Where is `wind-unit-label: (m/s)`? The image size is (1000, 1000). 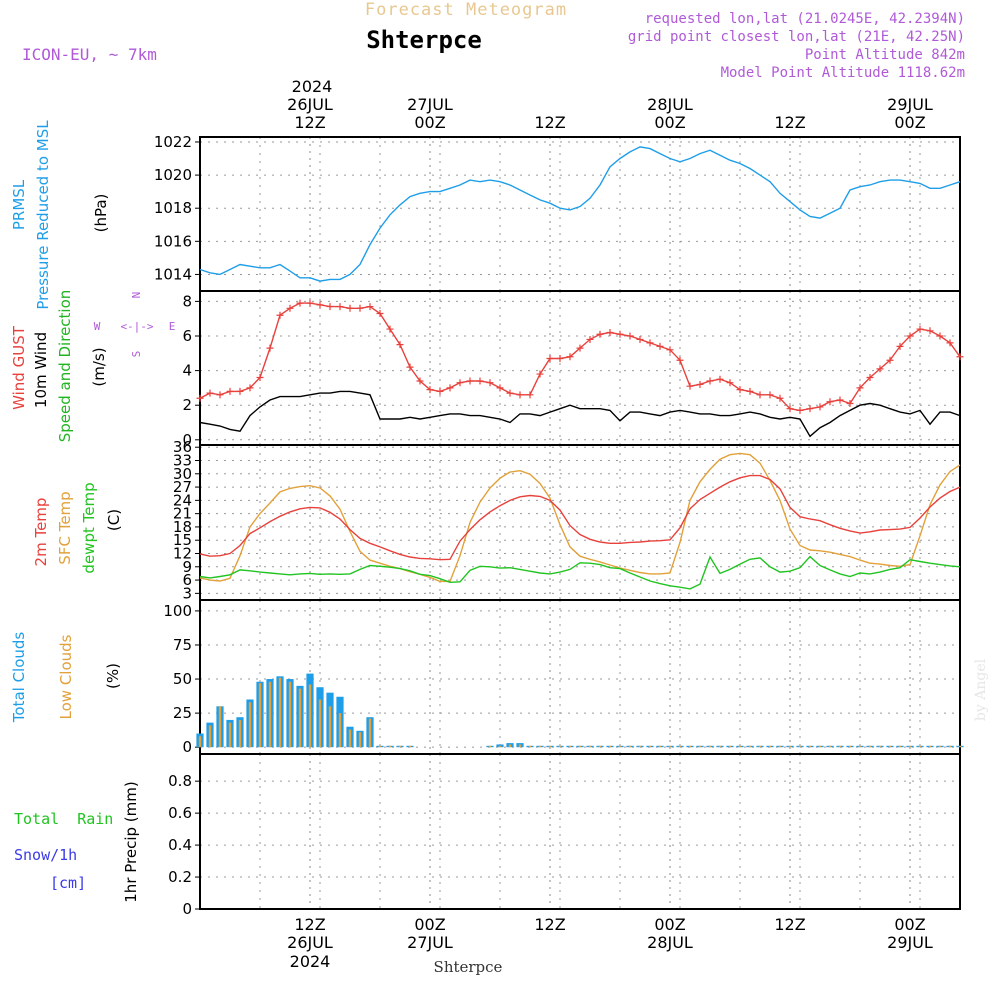 wind-unit-label: (m/s) is located at coordinates (99, 366).